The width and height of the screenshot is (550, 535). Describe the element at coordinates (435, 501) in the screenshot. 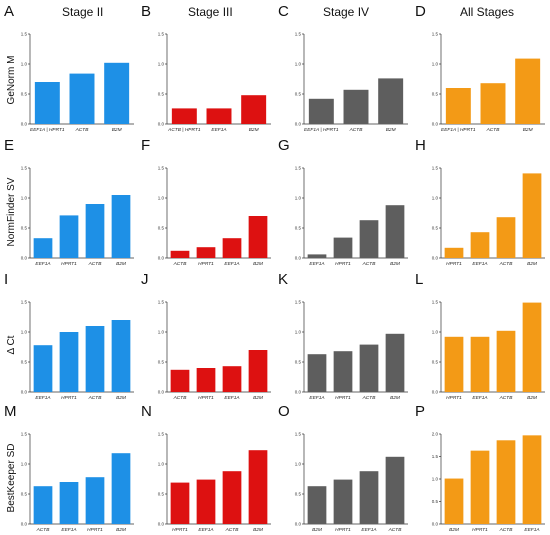

I see `y-tick-label-P-1: 0.5` at that location.